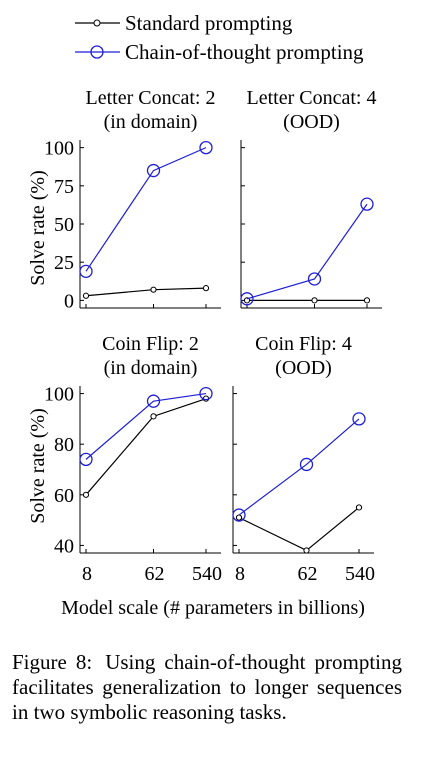 The image size is (426, 767). I want to click on legend-cot: Chain-of-thought prompting, so click(219, 52).